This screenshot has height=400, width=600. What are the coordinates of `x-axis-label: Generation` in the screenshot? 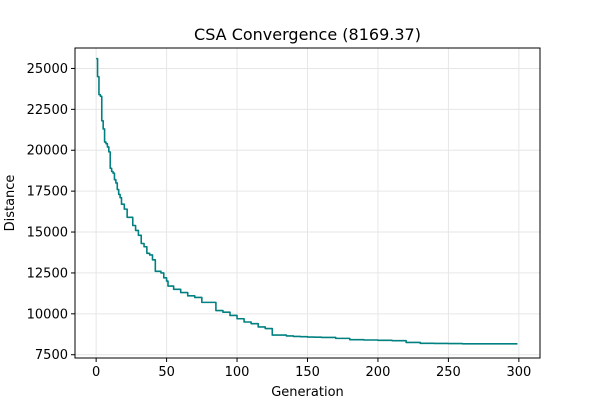 It's located at (307, 392).